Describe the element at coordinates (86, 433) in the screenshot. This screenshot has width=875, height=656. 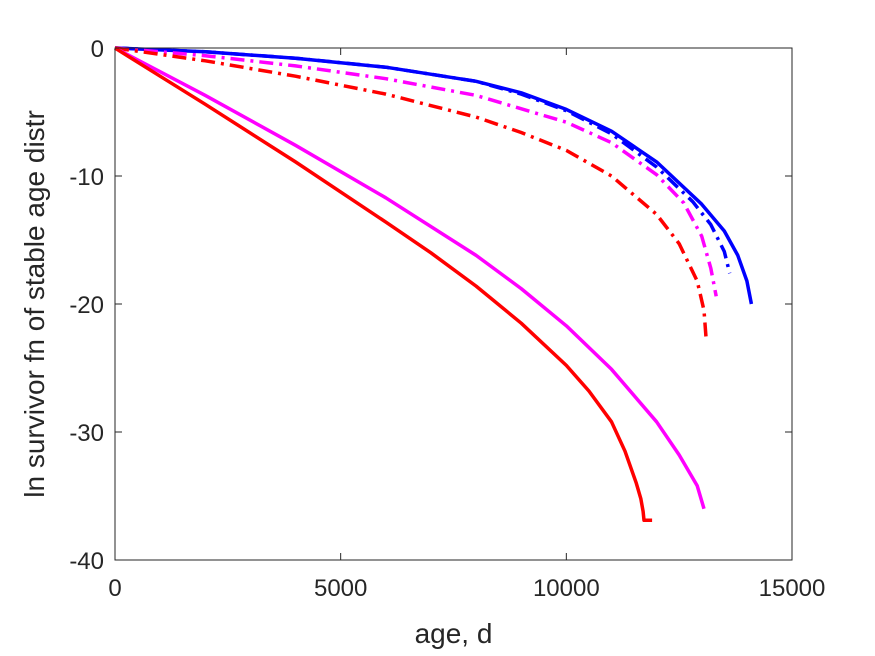
I see `y-tick-label: -30` at that location.